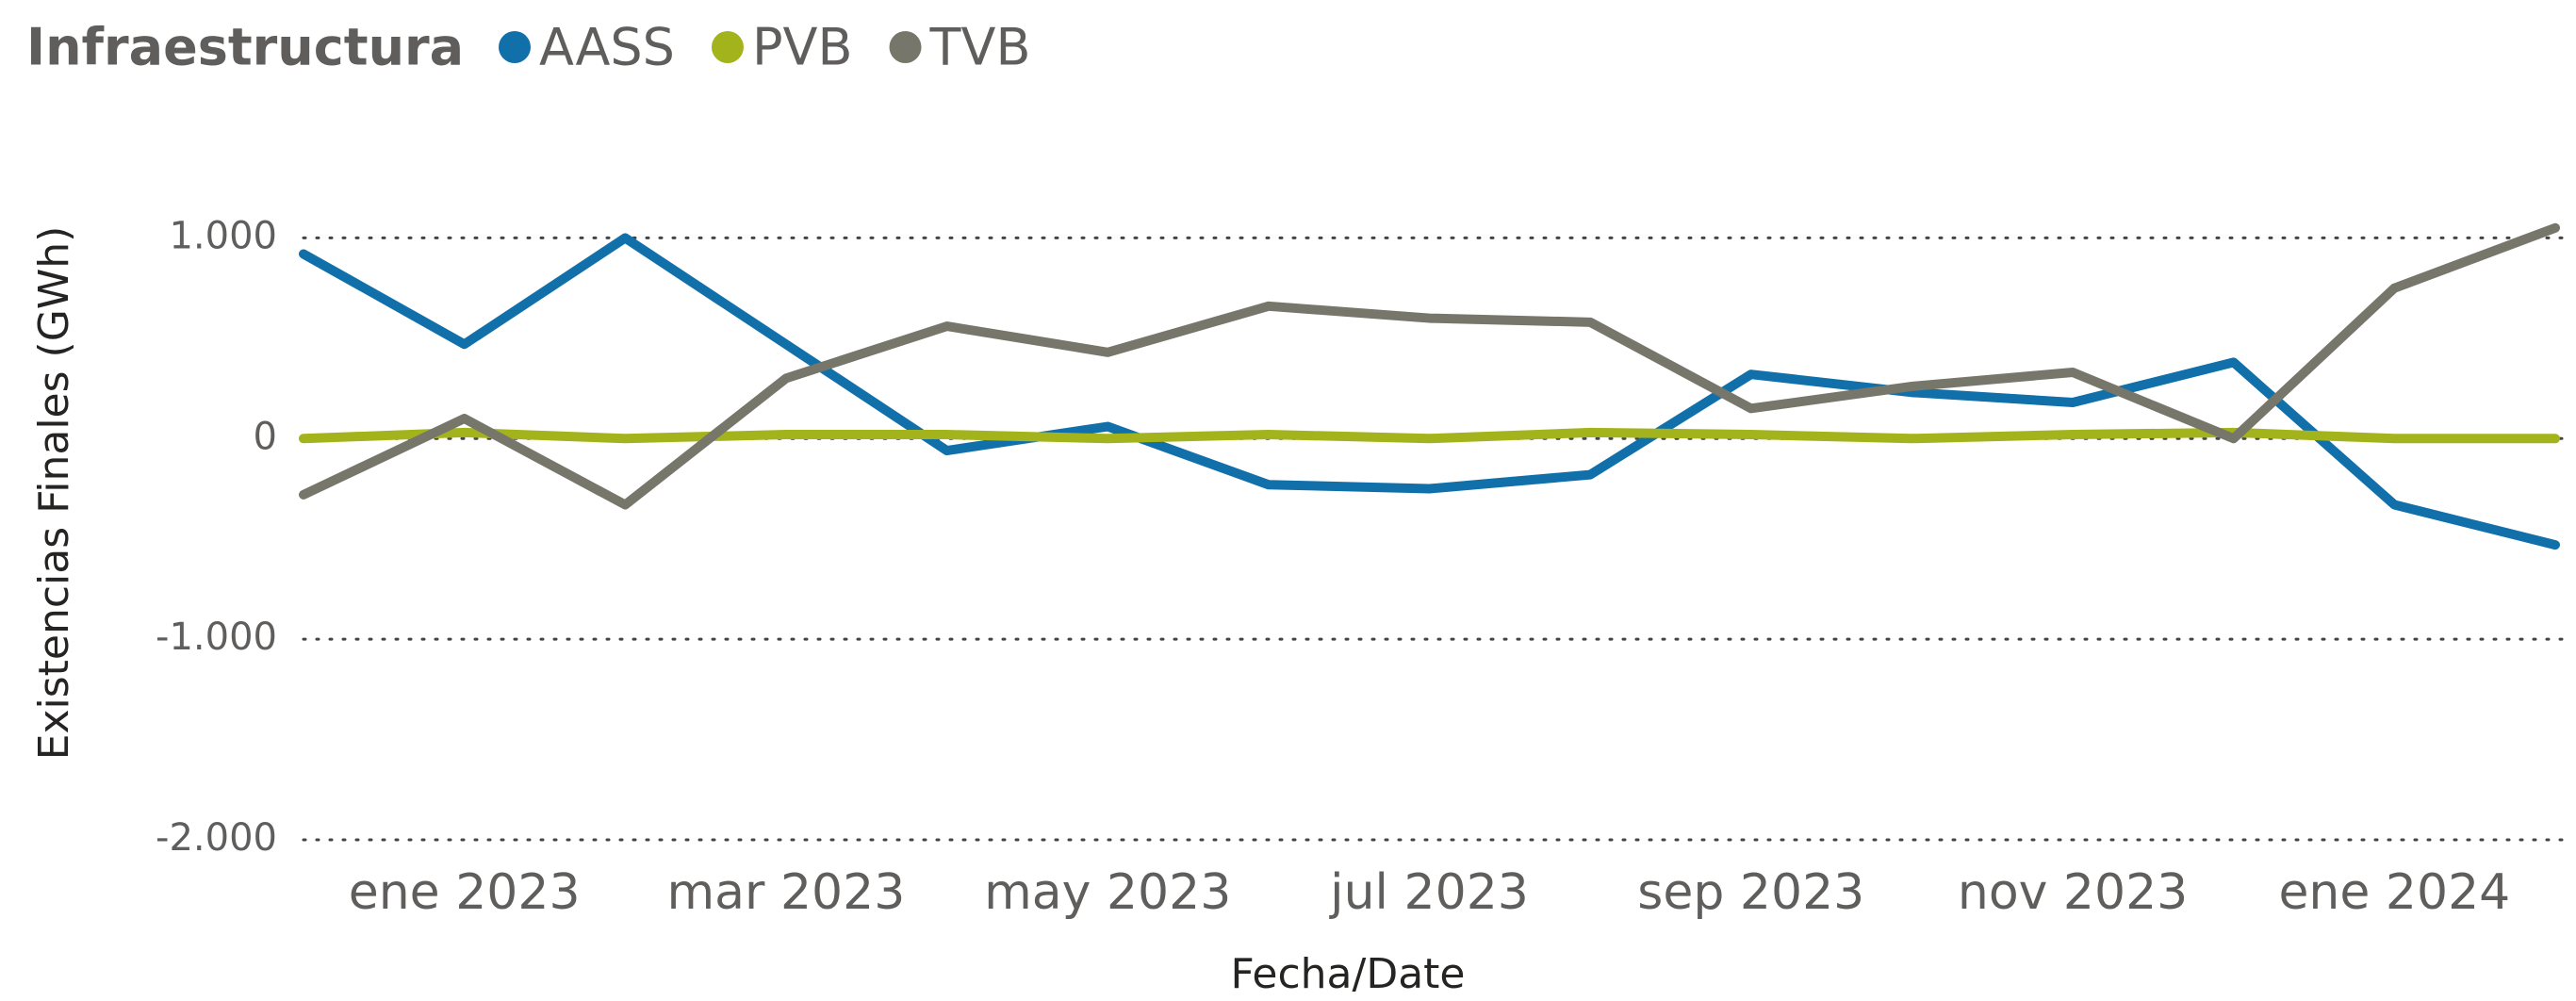 The width and height of the screenshot is (2576, 1001). What do you see at coordinates (1347, 974) in the screenshot?
I see `x-axis-title: Fecha/Date` at bounding box center [1347, 974].